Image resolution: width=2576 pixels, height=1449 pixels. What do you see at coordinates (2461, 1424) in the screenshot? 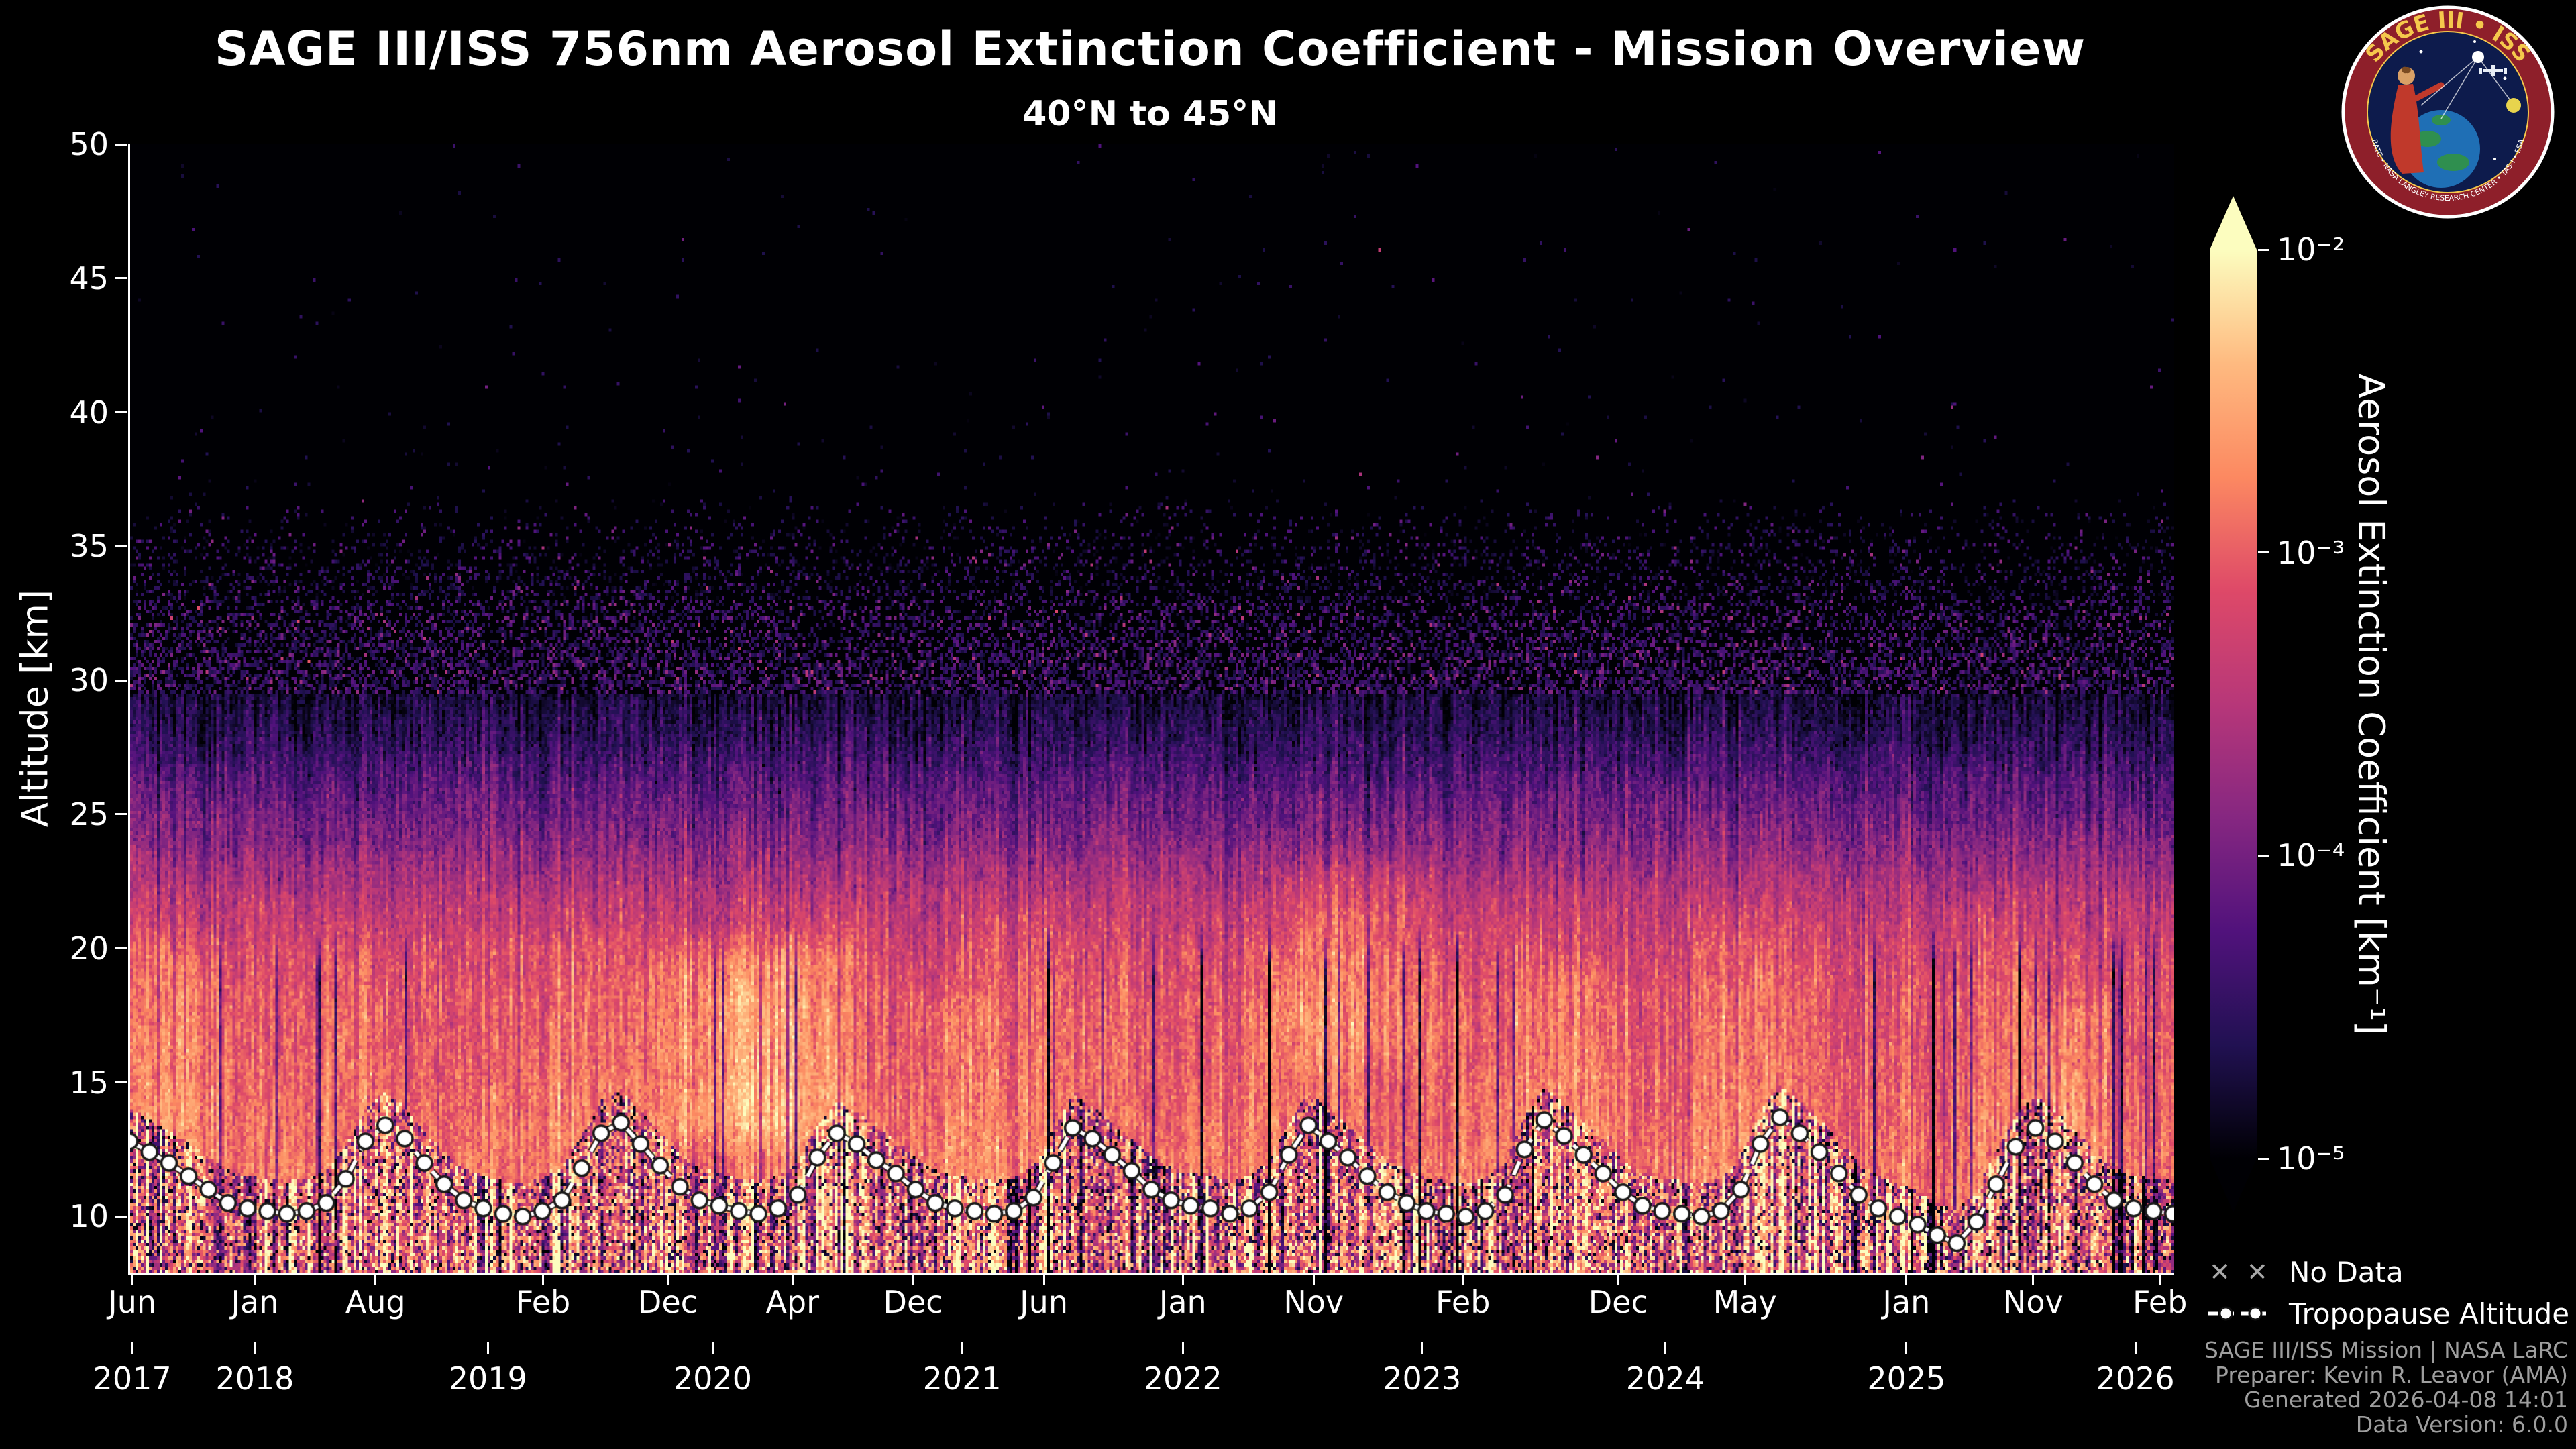
I see `footer-data-version: Data Version: 6.0.0` at bounding box center [2461, 1424].